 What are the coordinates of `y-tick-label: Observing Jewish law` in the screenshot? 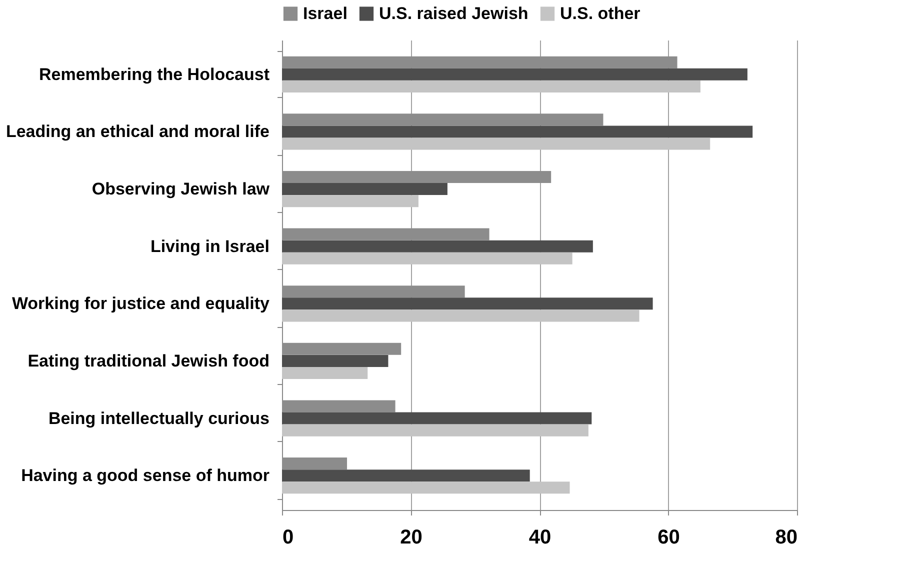 It's located at (181, 189).